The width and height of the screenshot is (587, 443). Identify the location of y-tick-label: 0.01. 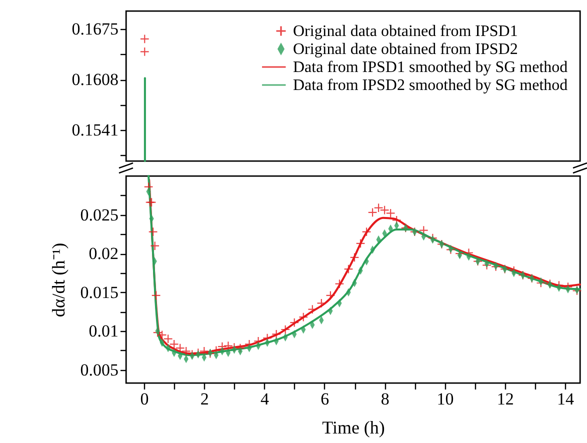
(103, 331).